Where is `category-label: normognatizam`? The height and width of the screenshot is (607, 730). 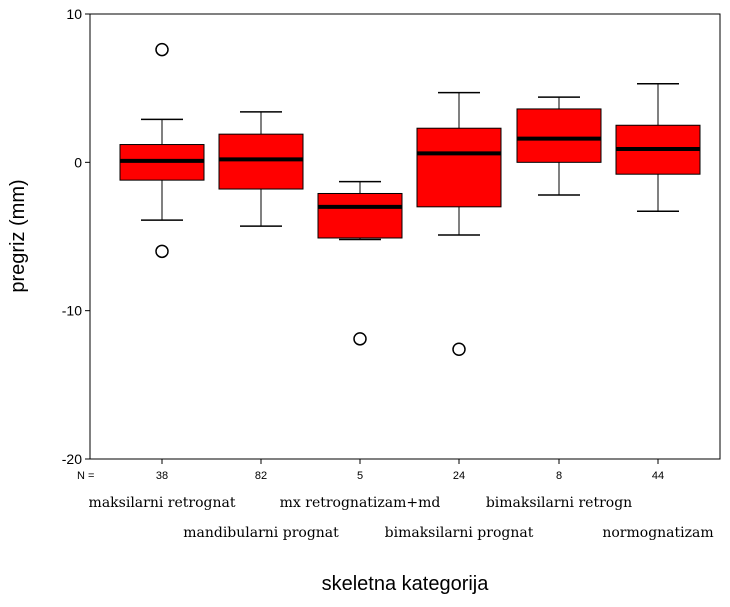
category-label: normognatizam is located at coordinates (657, 533).